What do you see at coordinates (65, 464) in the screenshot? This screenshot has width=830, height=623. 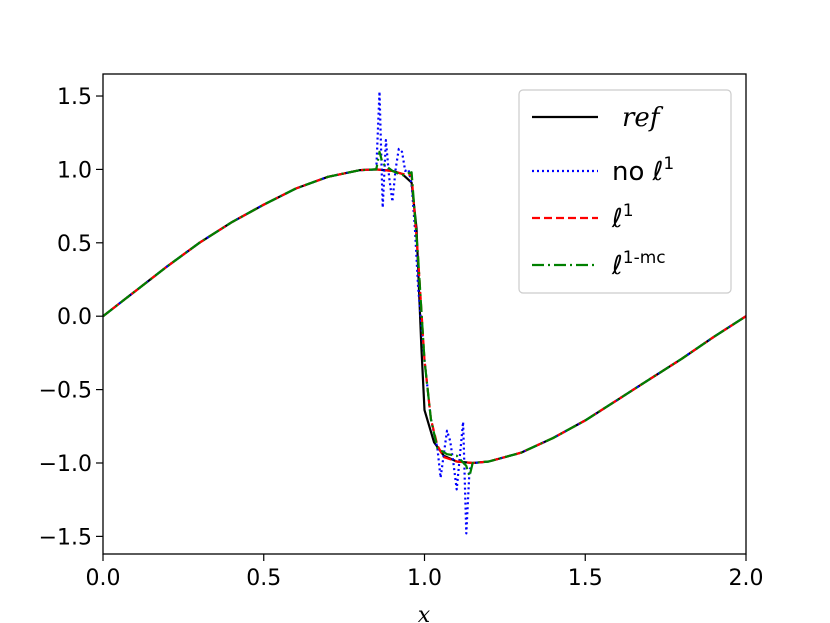 I see `y-tick-label: −1.0` at bounding box center [65, 464].